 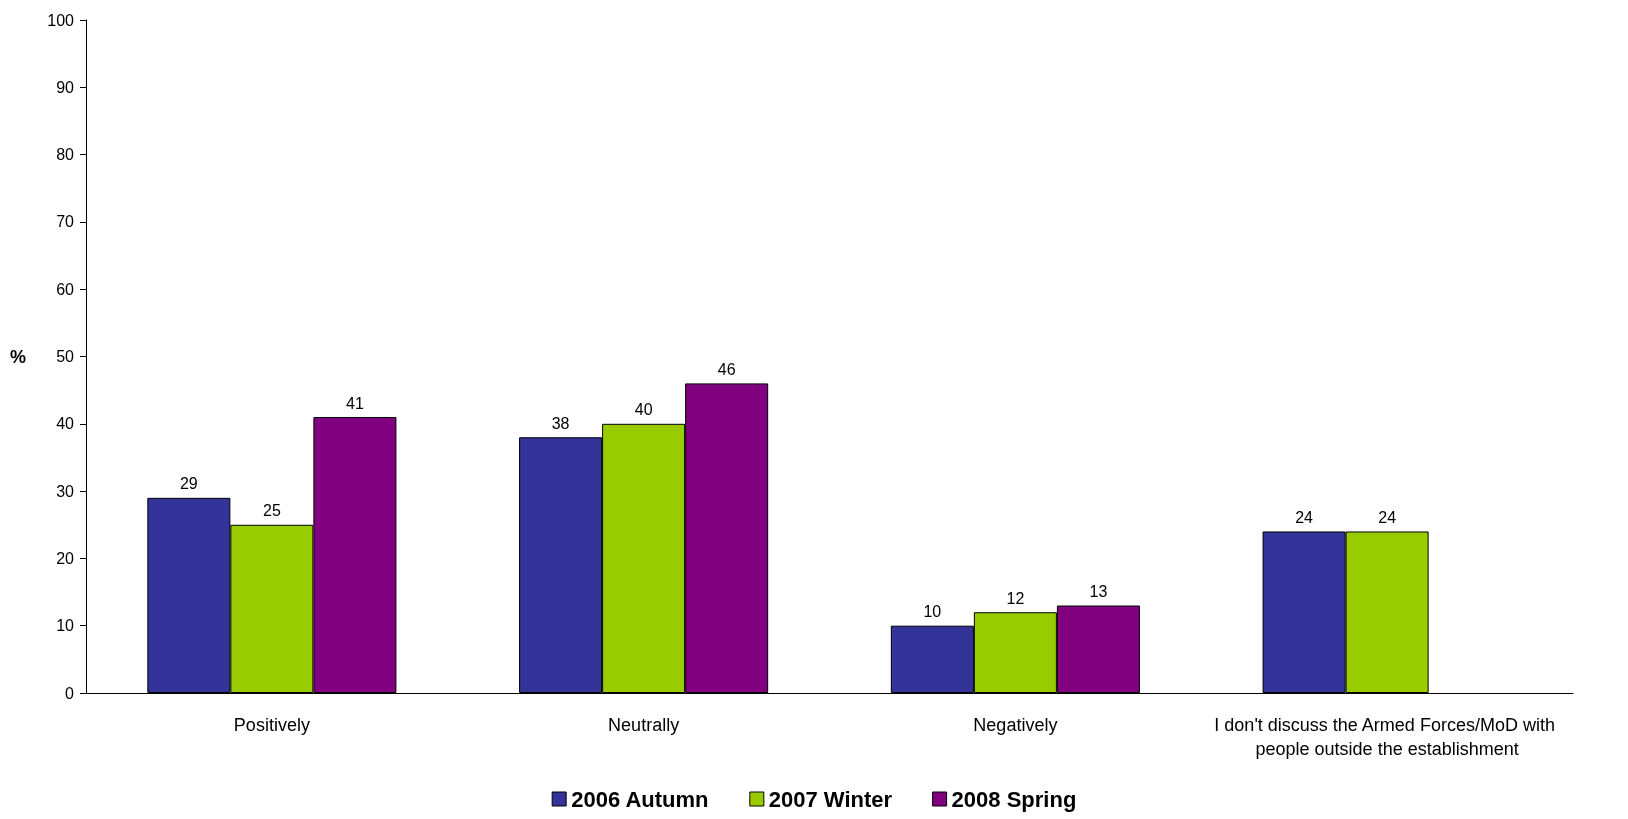 I want to click on y-axis-title: %, so click(x=17, y=356).